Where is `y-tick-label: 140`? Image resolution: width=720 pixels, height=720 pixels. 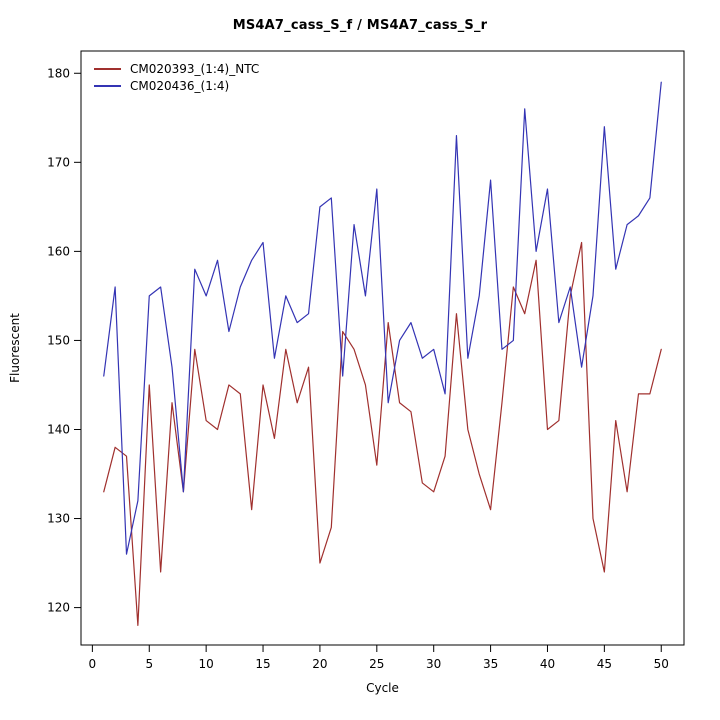
y-tick-label: 140 is located at coordinates (58, 429).